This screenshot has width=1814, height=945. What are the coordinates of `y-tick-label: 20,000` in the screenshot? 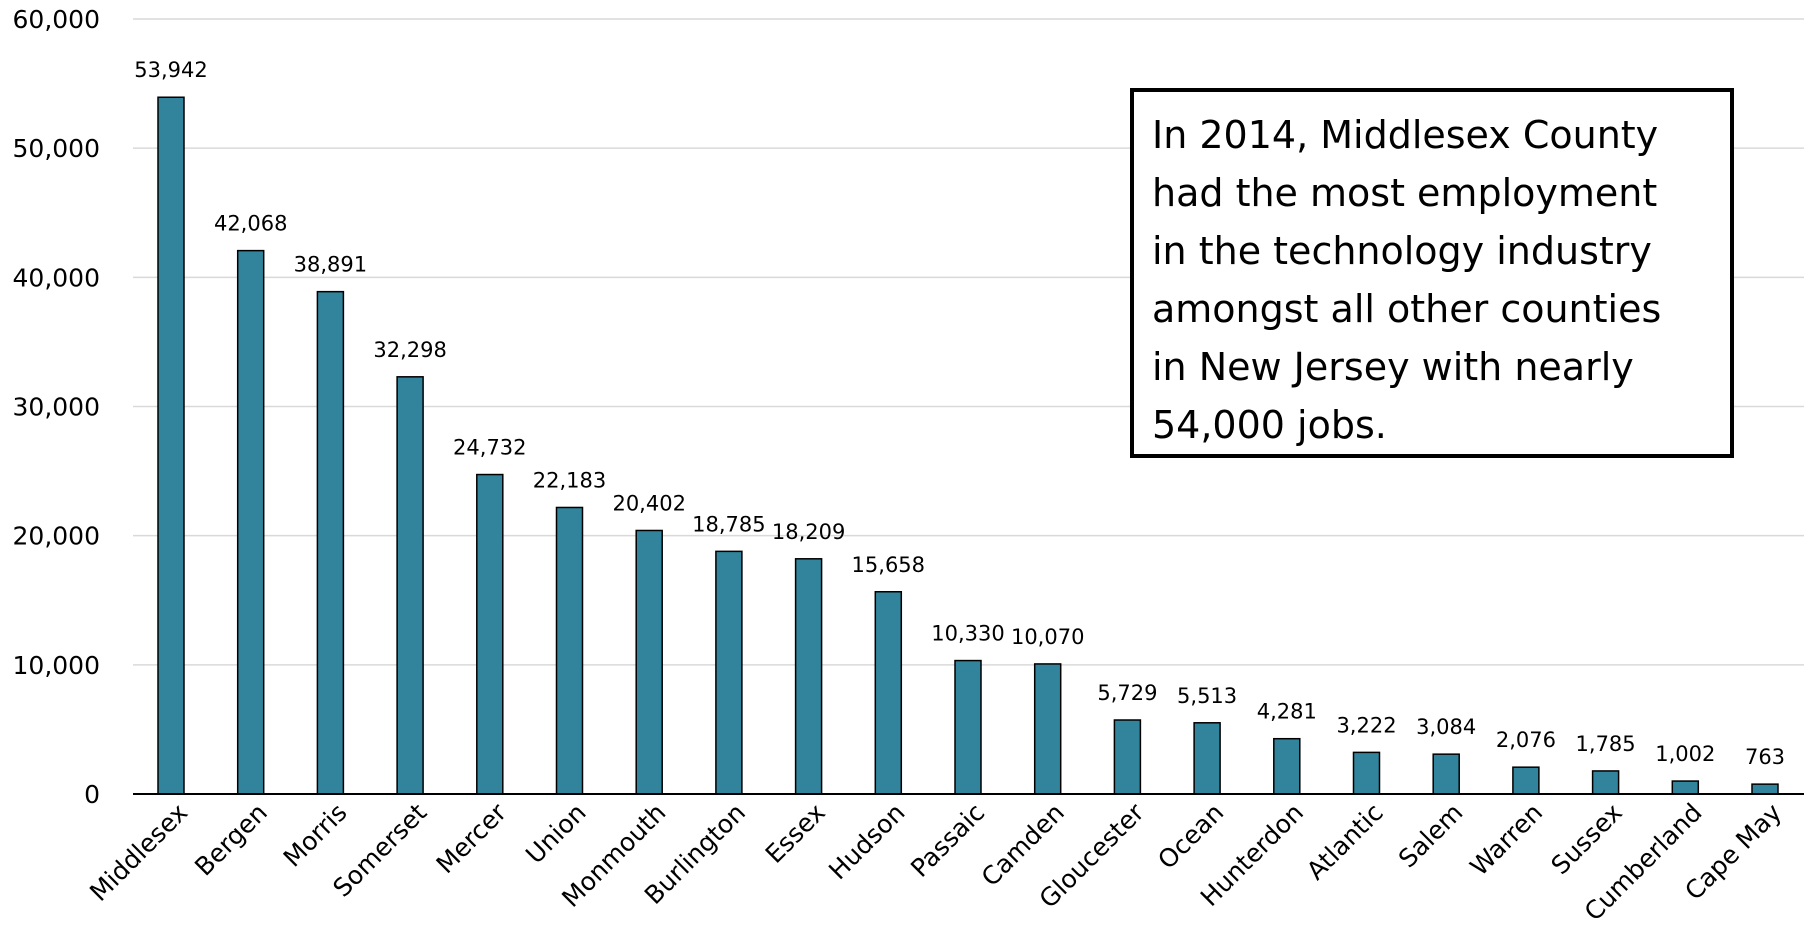 It's located at (56, 536).